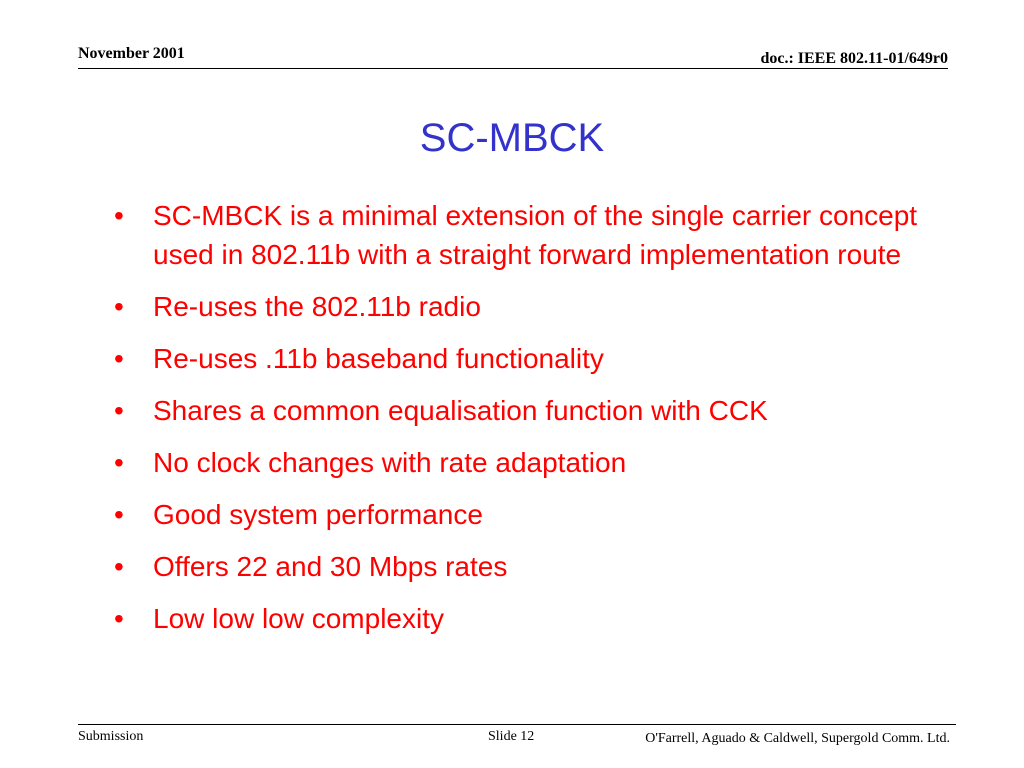  Describe the element at coordinates (511, 736) in the screenshot. I see `footer-slide-number: Slide 12` at that location.